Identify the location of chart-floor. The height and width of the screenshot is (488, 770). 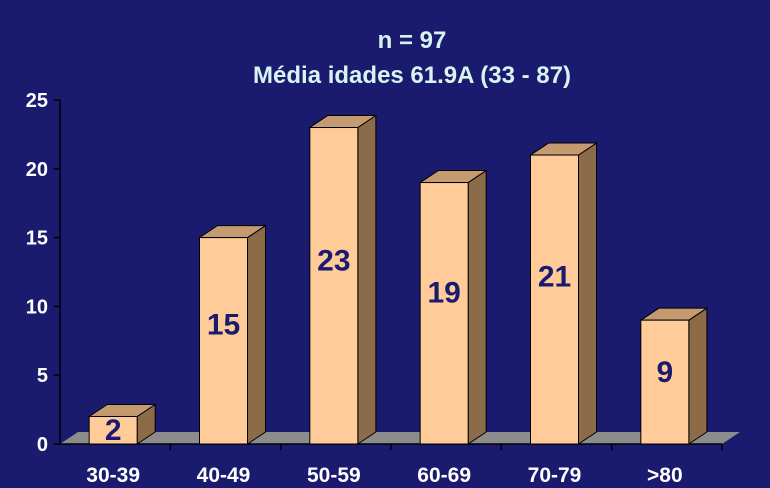
(400, 438).